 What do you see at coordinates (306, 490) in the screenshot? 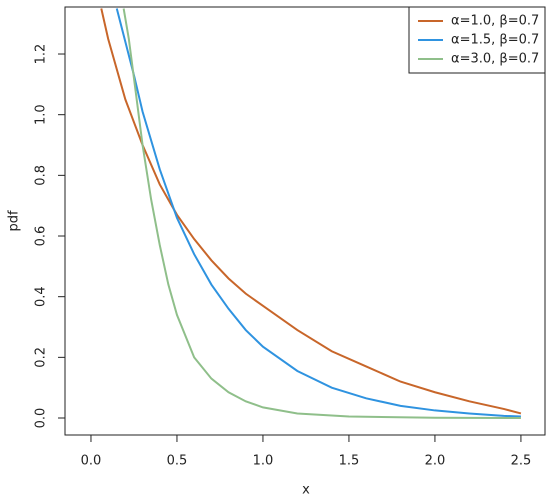
I see `x-axis-label: x` at bounding box center [306, 490].